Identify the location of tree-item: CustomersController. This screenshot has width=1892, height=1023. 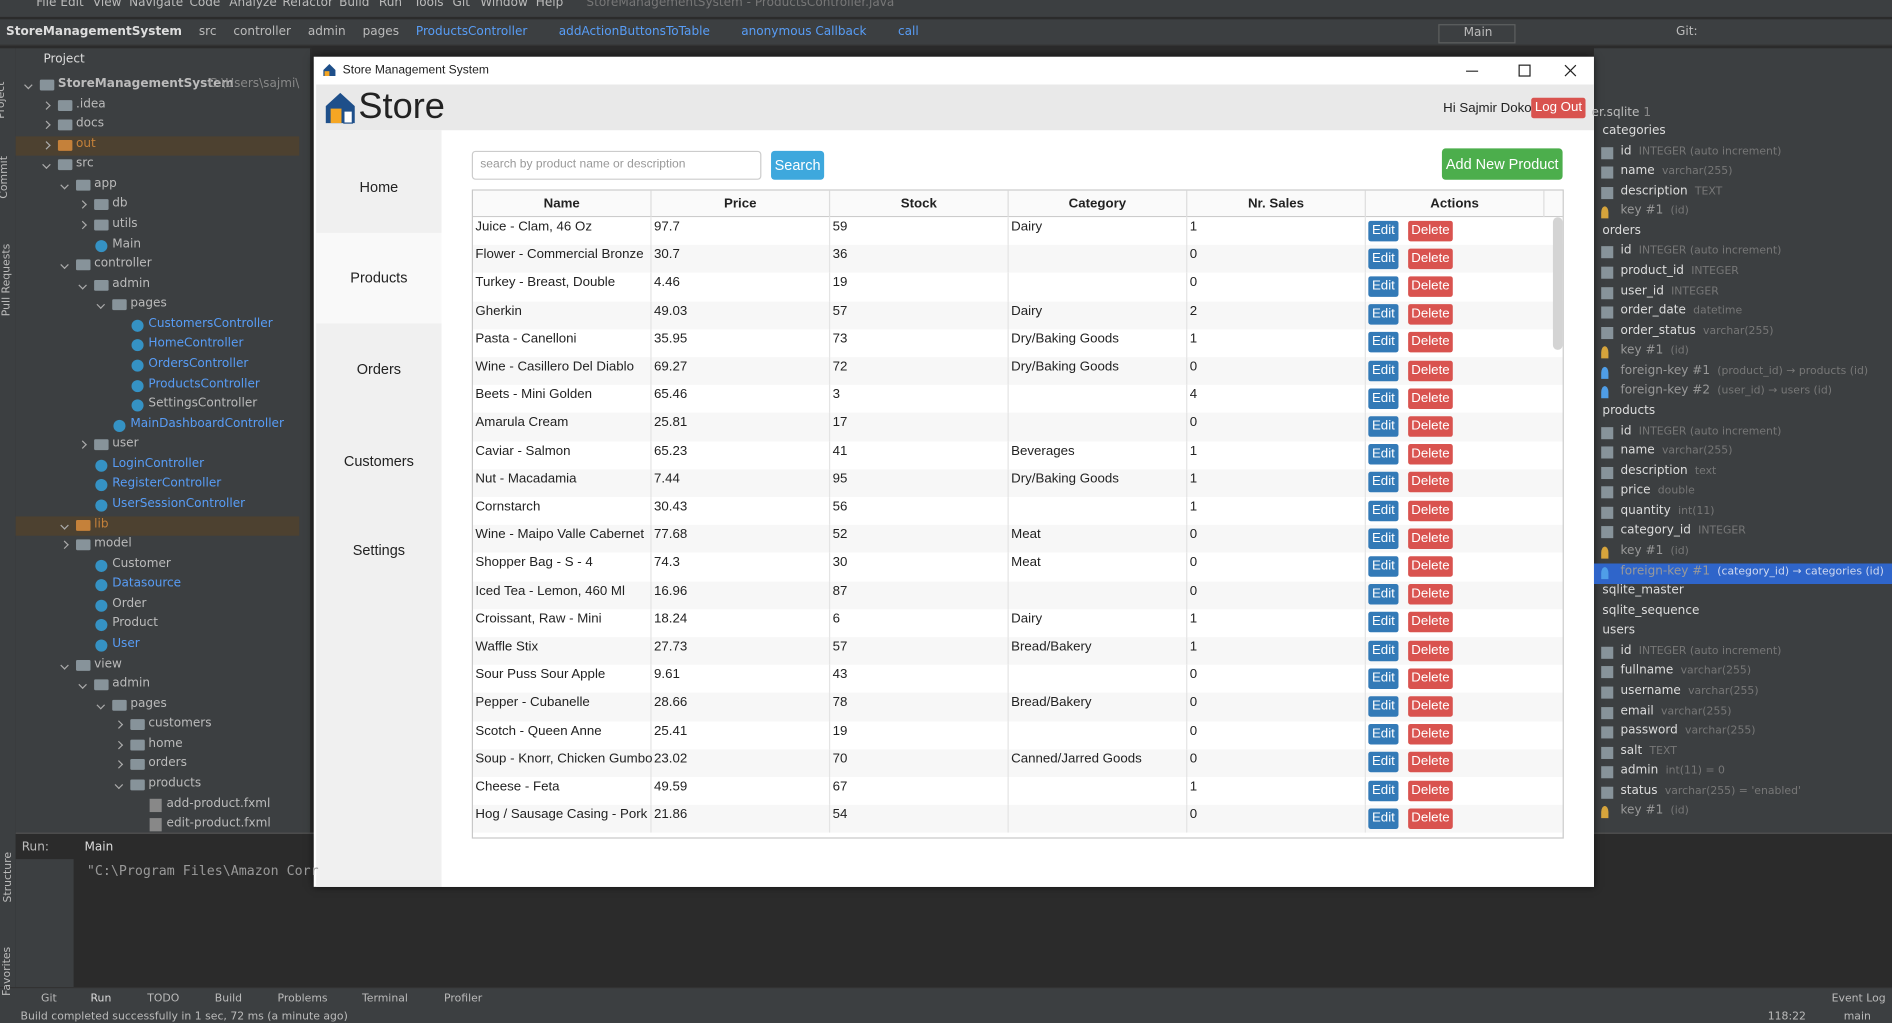
(210, 324).